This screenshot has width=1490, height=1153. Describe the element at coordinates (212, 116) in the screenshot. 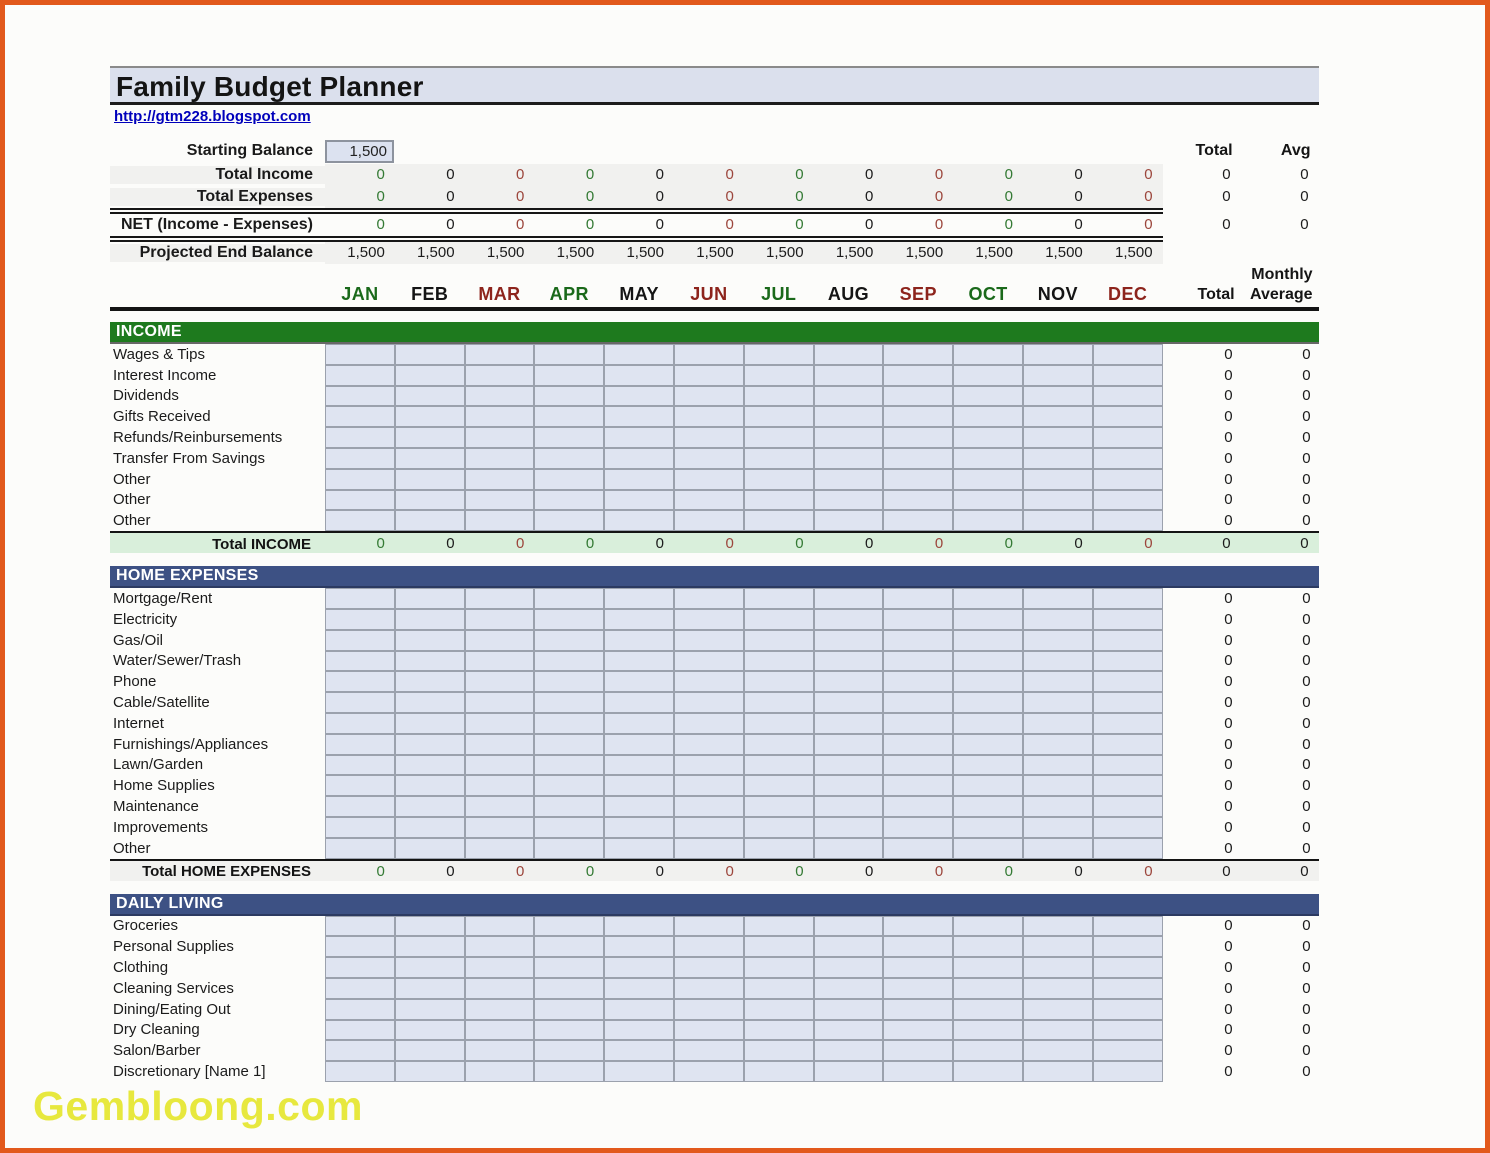

I see `blog-link: http://gtm228.blogspot.com` at that location.